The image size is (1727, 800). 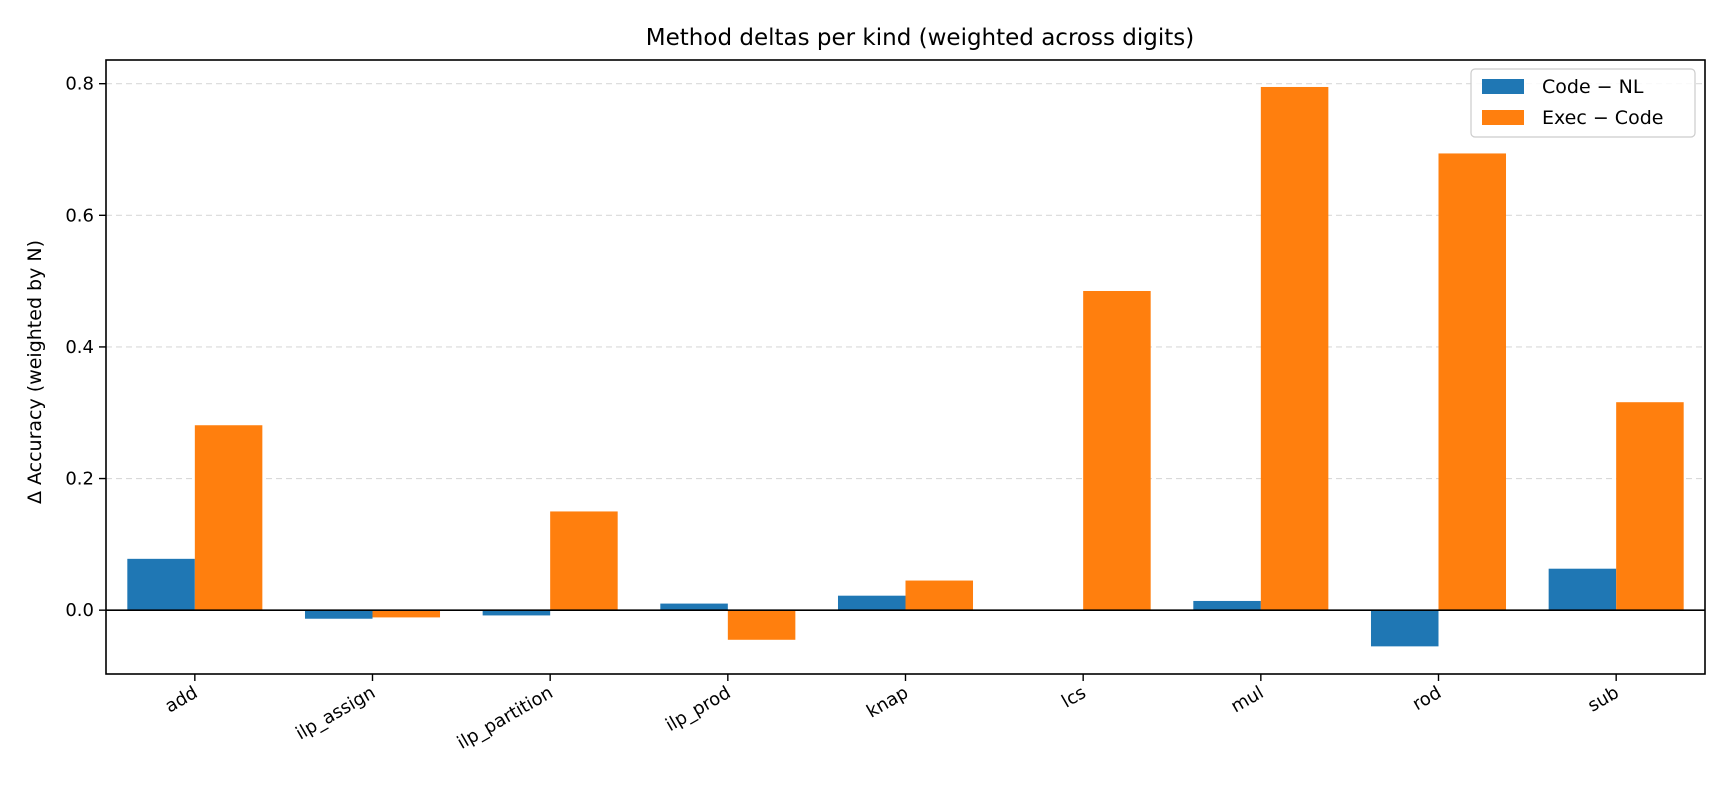 I want to click on legend-box, so click(x=1583, y=103).